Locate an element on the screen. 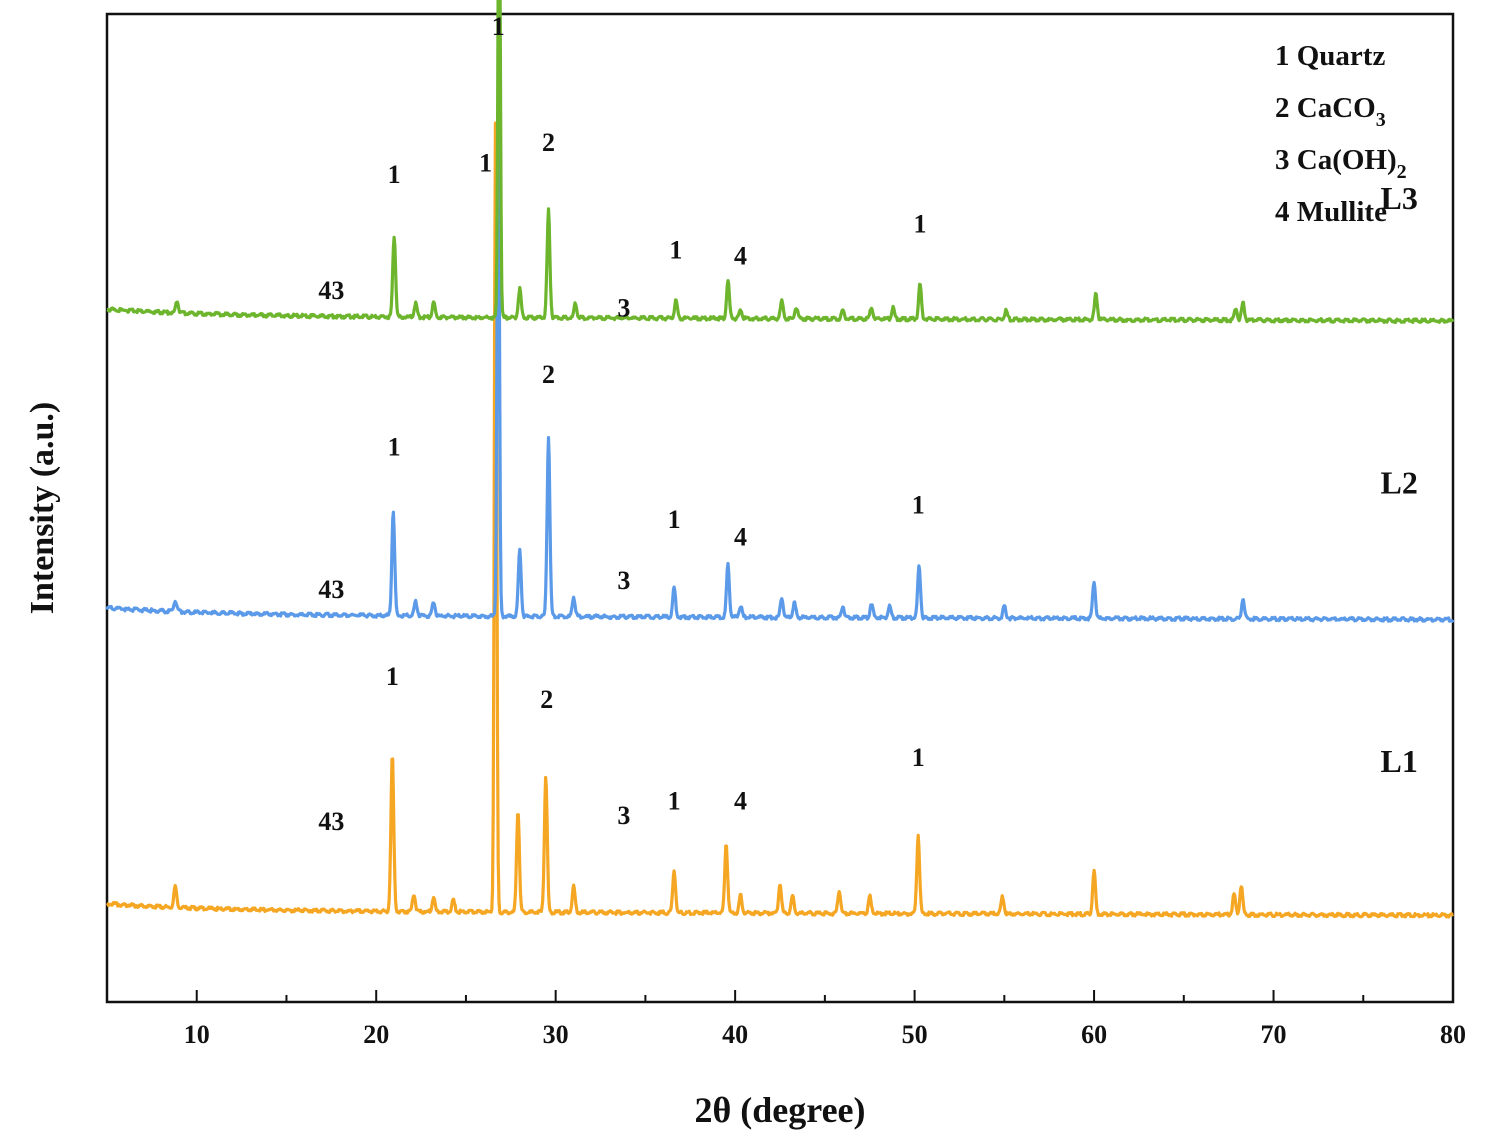 The width and height of the screenshot is (1489, 1148). x-tick-label: 60 is located at coordinates (1094, 1034).